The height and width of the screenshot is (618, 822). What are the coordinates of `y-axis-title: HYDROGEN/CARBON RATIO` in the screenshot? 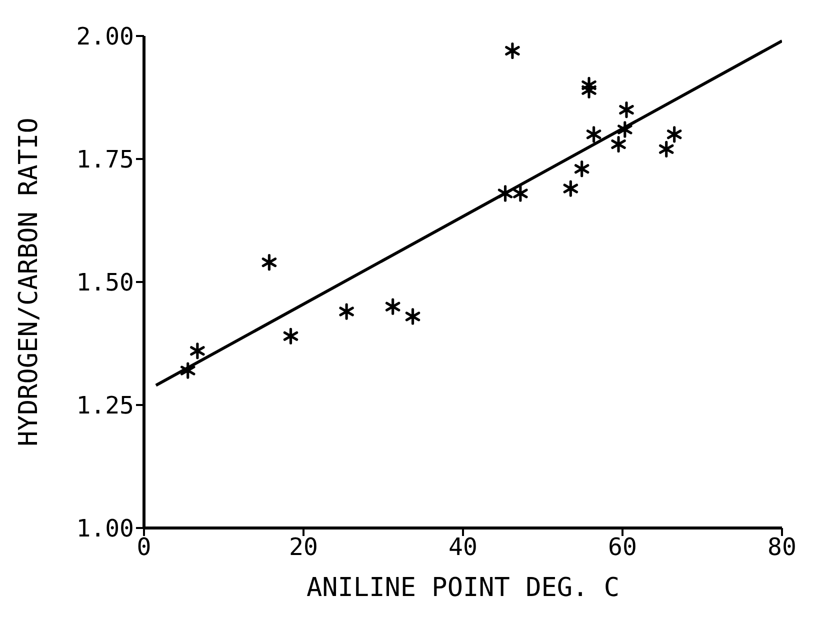 It's located at (29, 282).